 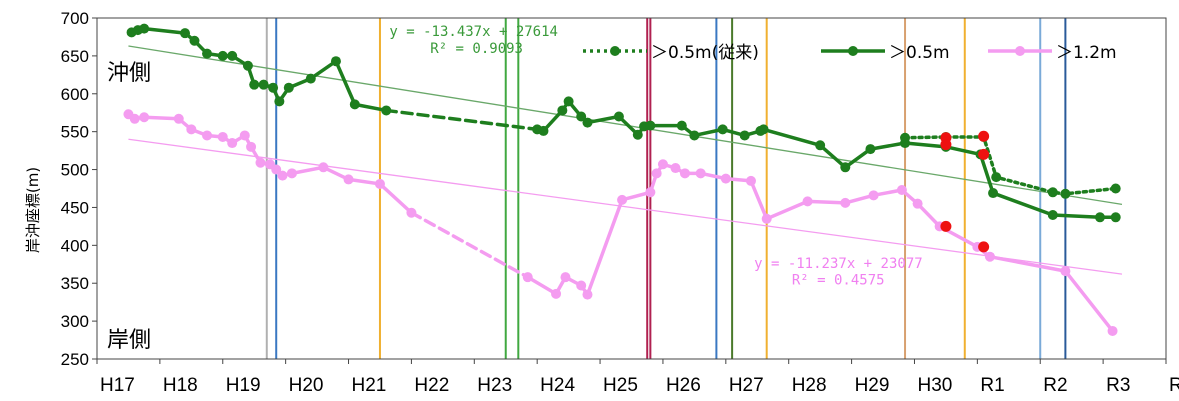 What do you see at coordinates (494, 385) in the screenshot?
I see `x-tick-label: H23` at bounding box center [494, 385].